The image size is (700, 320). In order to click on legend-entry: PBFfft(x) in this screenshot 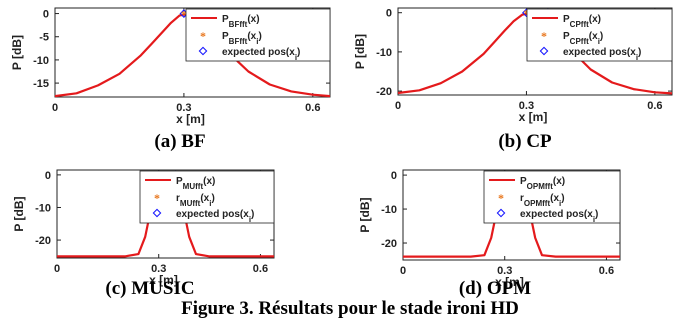, I will do `click(241, 21)`.